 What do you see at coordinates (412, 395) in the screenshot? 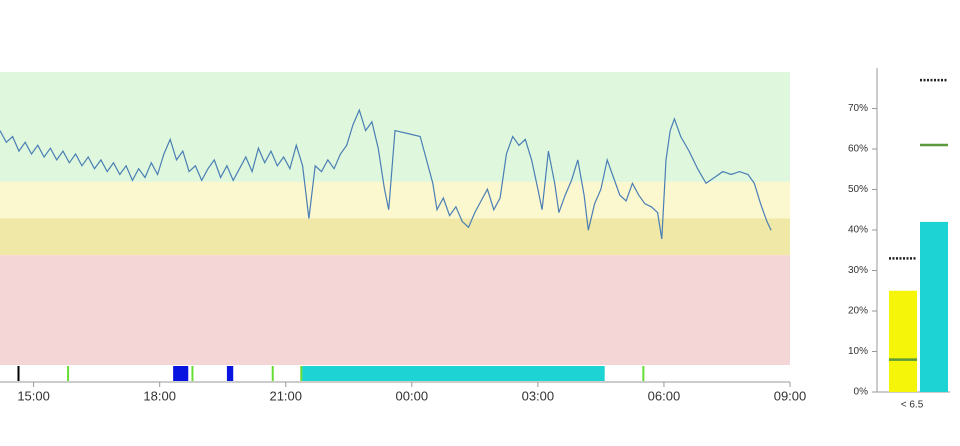
I see `x-tick-label: 00:00` at bounding box center [412, 395].